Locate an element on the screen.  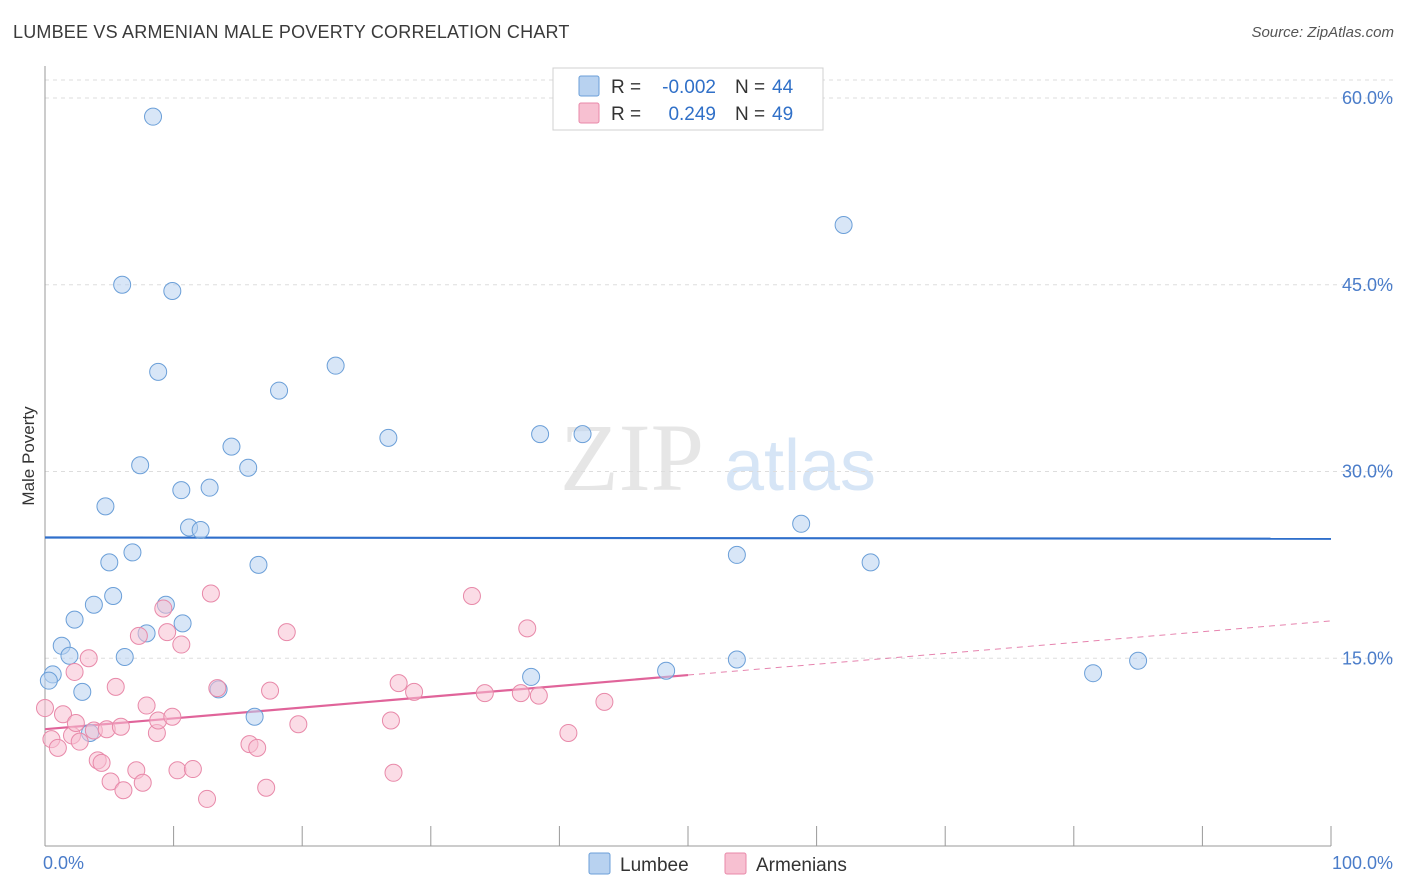
y-axis-title: Male Poverty is located at coordinates (28, 456).